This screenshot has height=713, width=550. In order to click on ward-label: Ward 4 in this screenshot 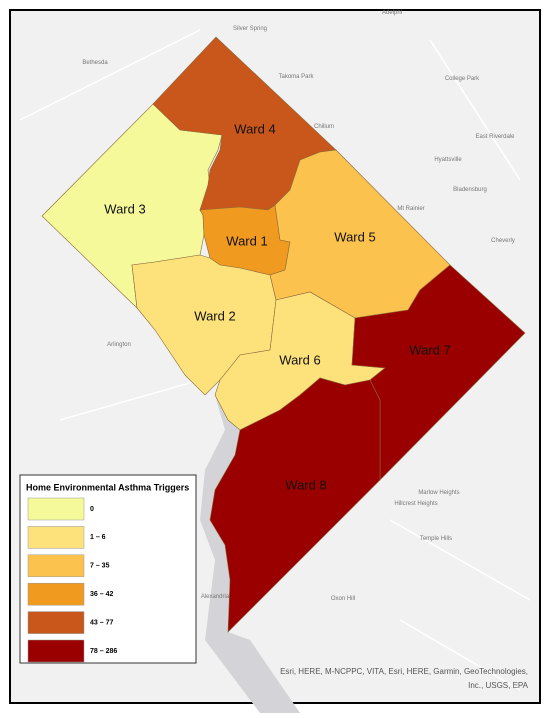, I will do `click(254, 128)`.